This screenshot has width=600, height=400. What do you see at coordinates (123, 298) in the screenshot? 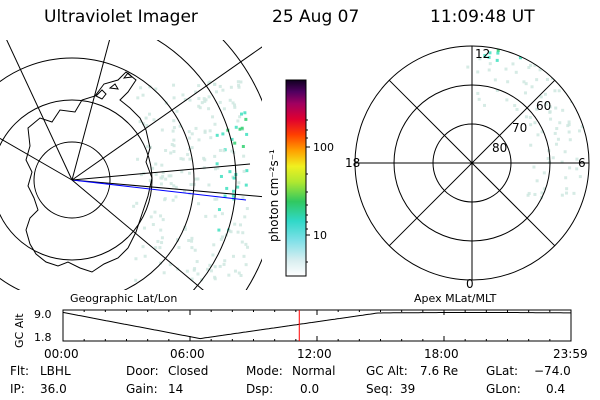
I see `geographic-panel-label: Geographic Lat/Lon` at bounding box center [123, 298].